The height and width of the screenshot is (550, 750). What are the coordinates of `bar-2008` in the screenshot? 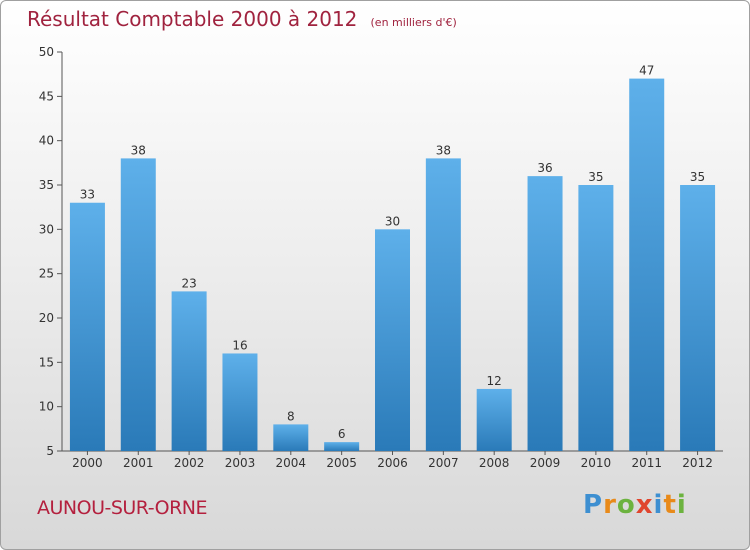 It's located at (494, 419).